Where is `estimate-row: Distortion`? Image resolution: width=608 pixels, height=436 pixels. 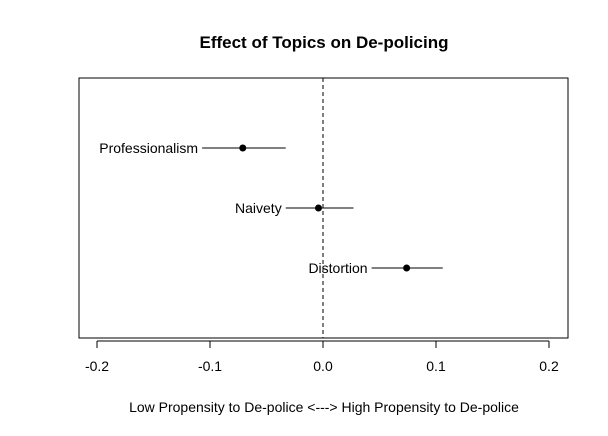
estimate-row: Distortion is located at coordinates (375, 268).